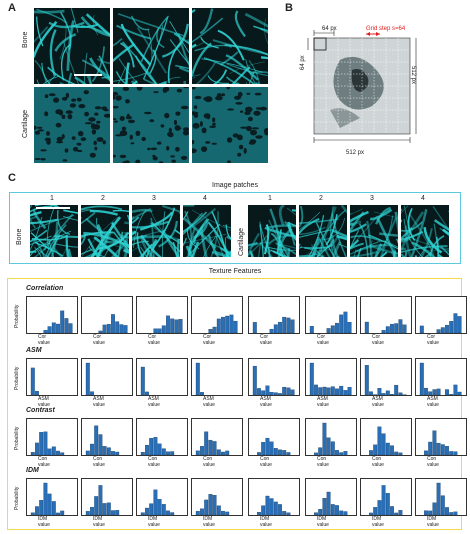 The height and width of the screenshot is (534, 470). I want to click on image-patches-frame, so click(235, 228).